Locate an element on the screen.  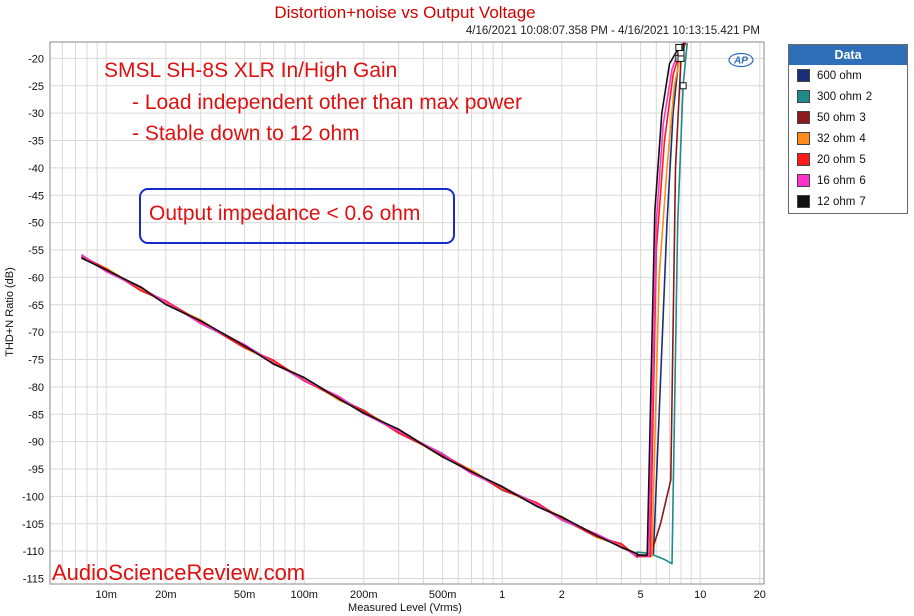
legend-entry: 12 ohm 7 is located at coordinates (848, 201).